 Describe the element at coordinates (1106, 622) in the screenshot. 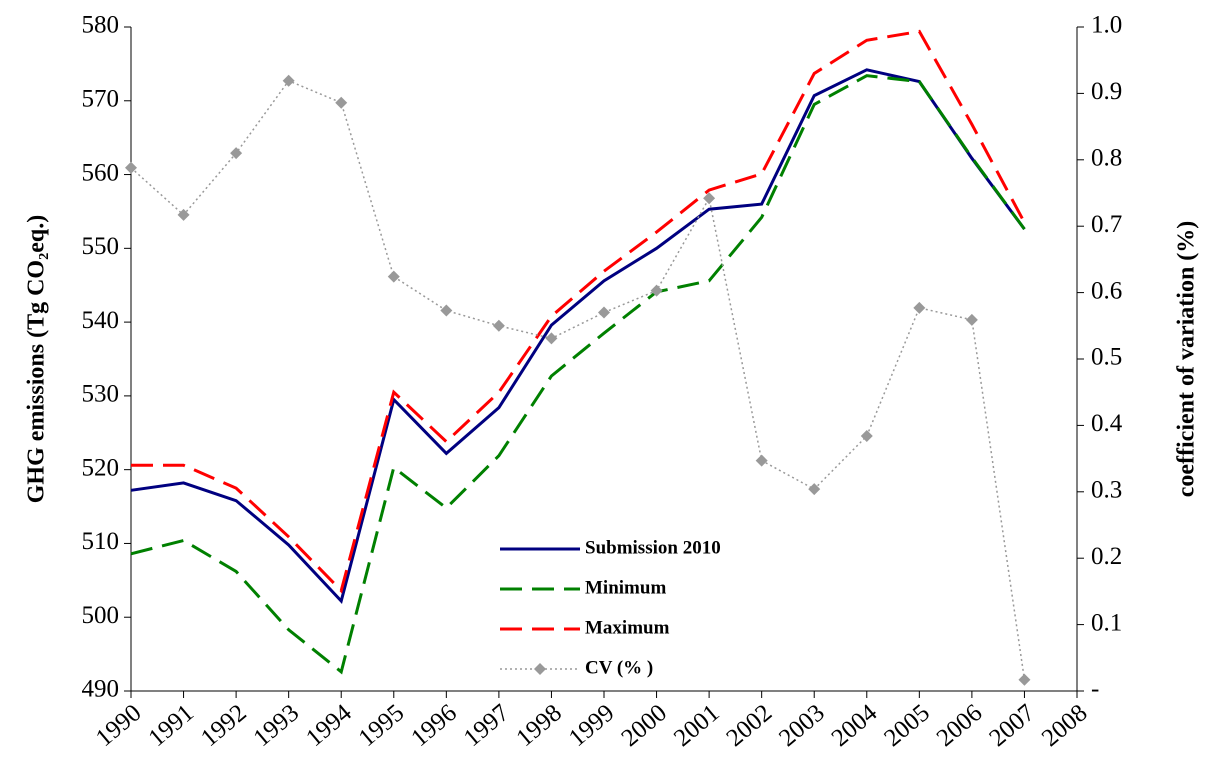

I see `y2-tick-label: 0.1` at that location.